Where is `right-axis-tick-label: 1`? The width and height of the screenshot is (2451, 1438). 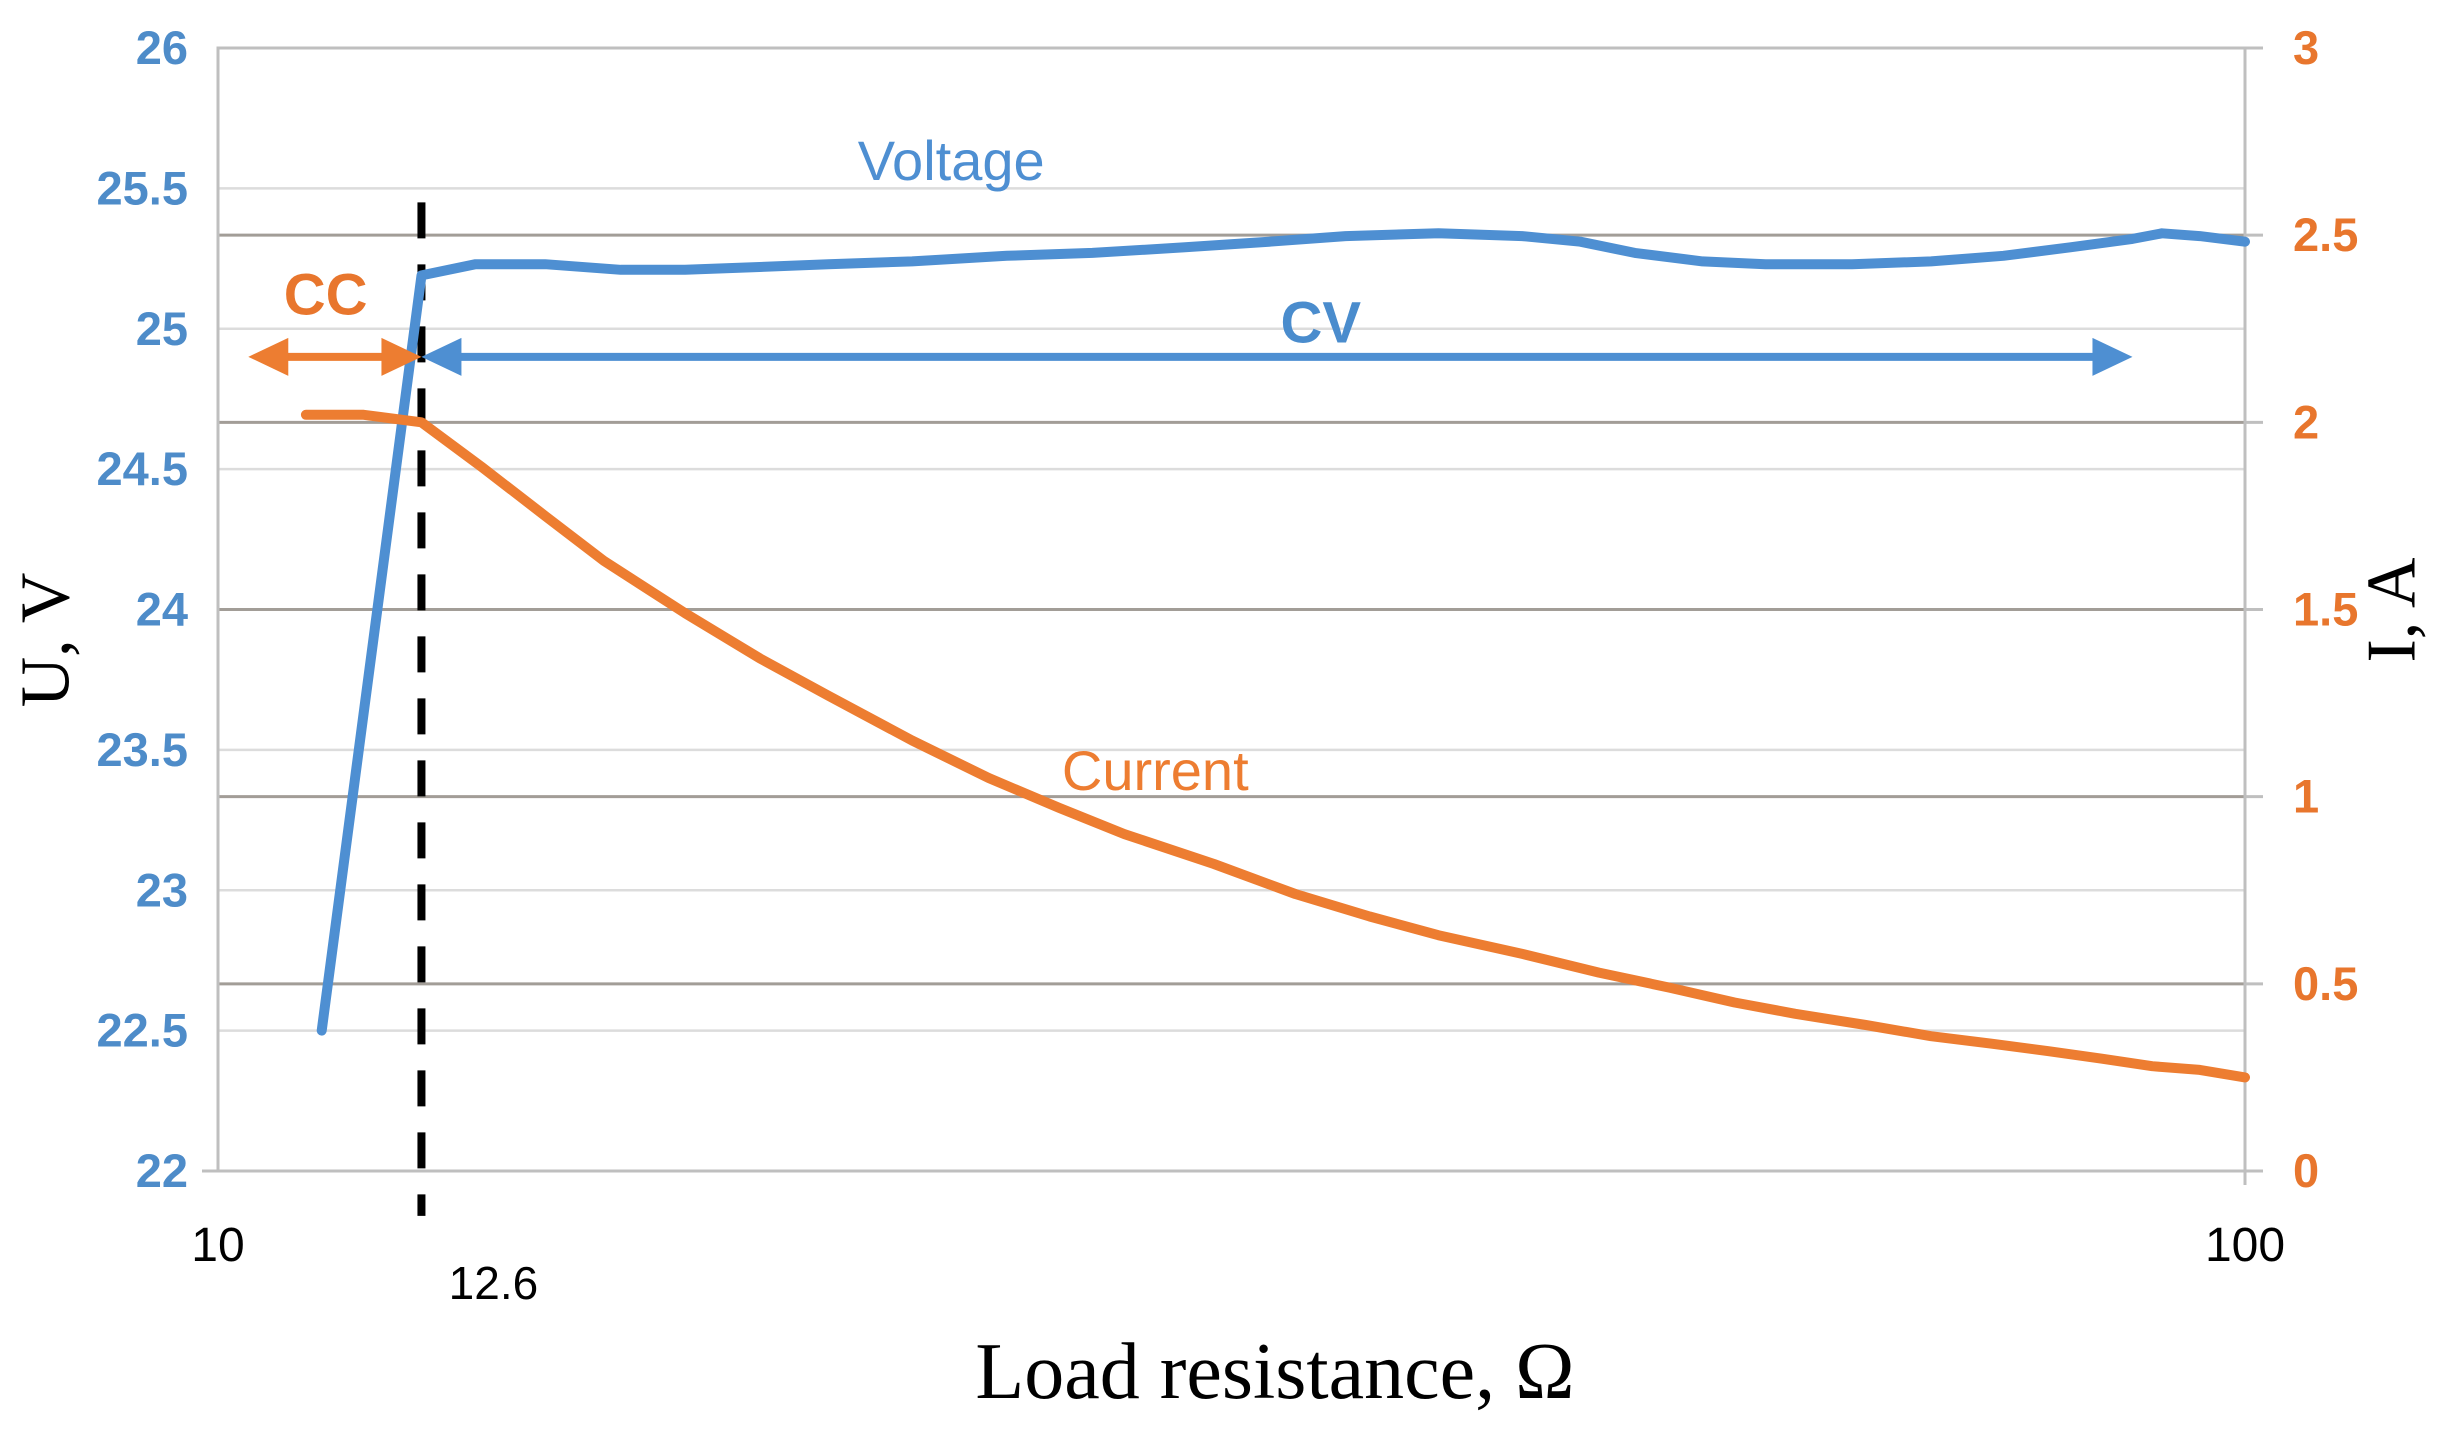 right-axis-tick-label: 1 is located at coordinates (2306, 796).